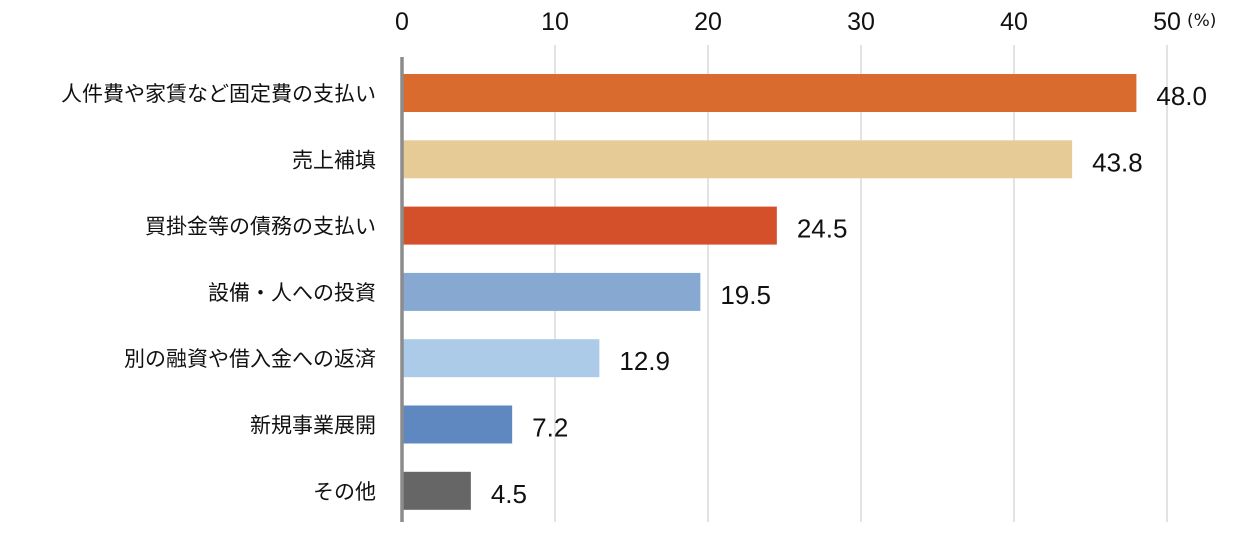 Image resolution: width=1240 pixels, height=534 pixels. What do you see at coordinates (1201, 21) in the screenshot?
I see `x-axis-unit-label: (%)` at bounding box center [1201, 21].